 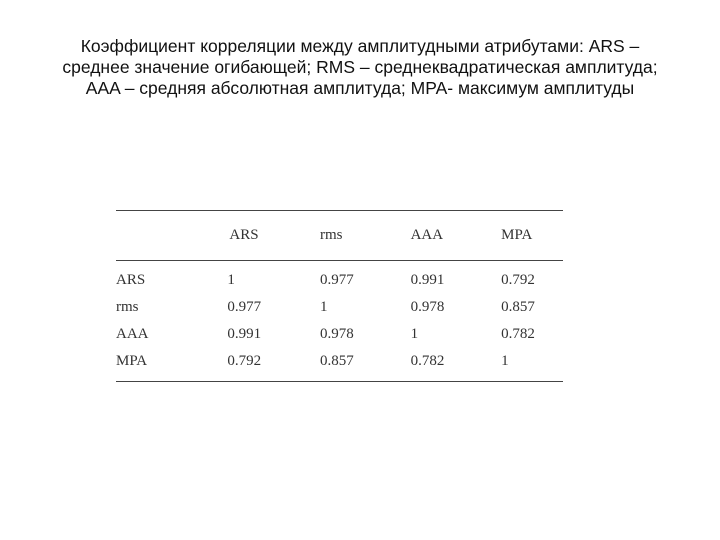 I want to click on row-label: AAA, so click(x=132, y=334).